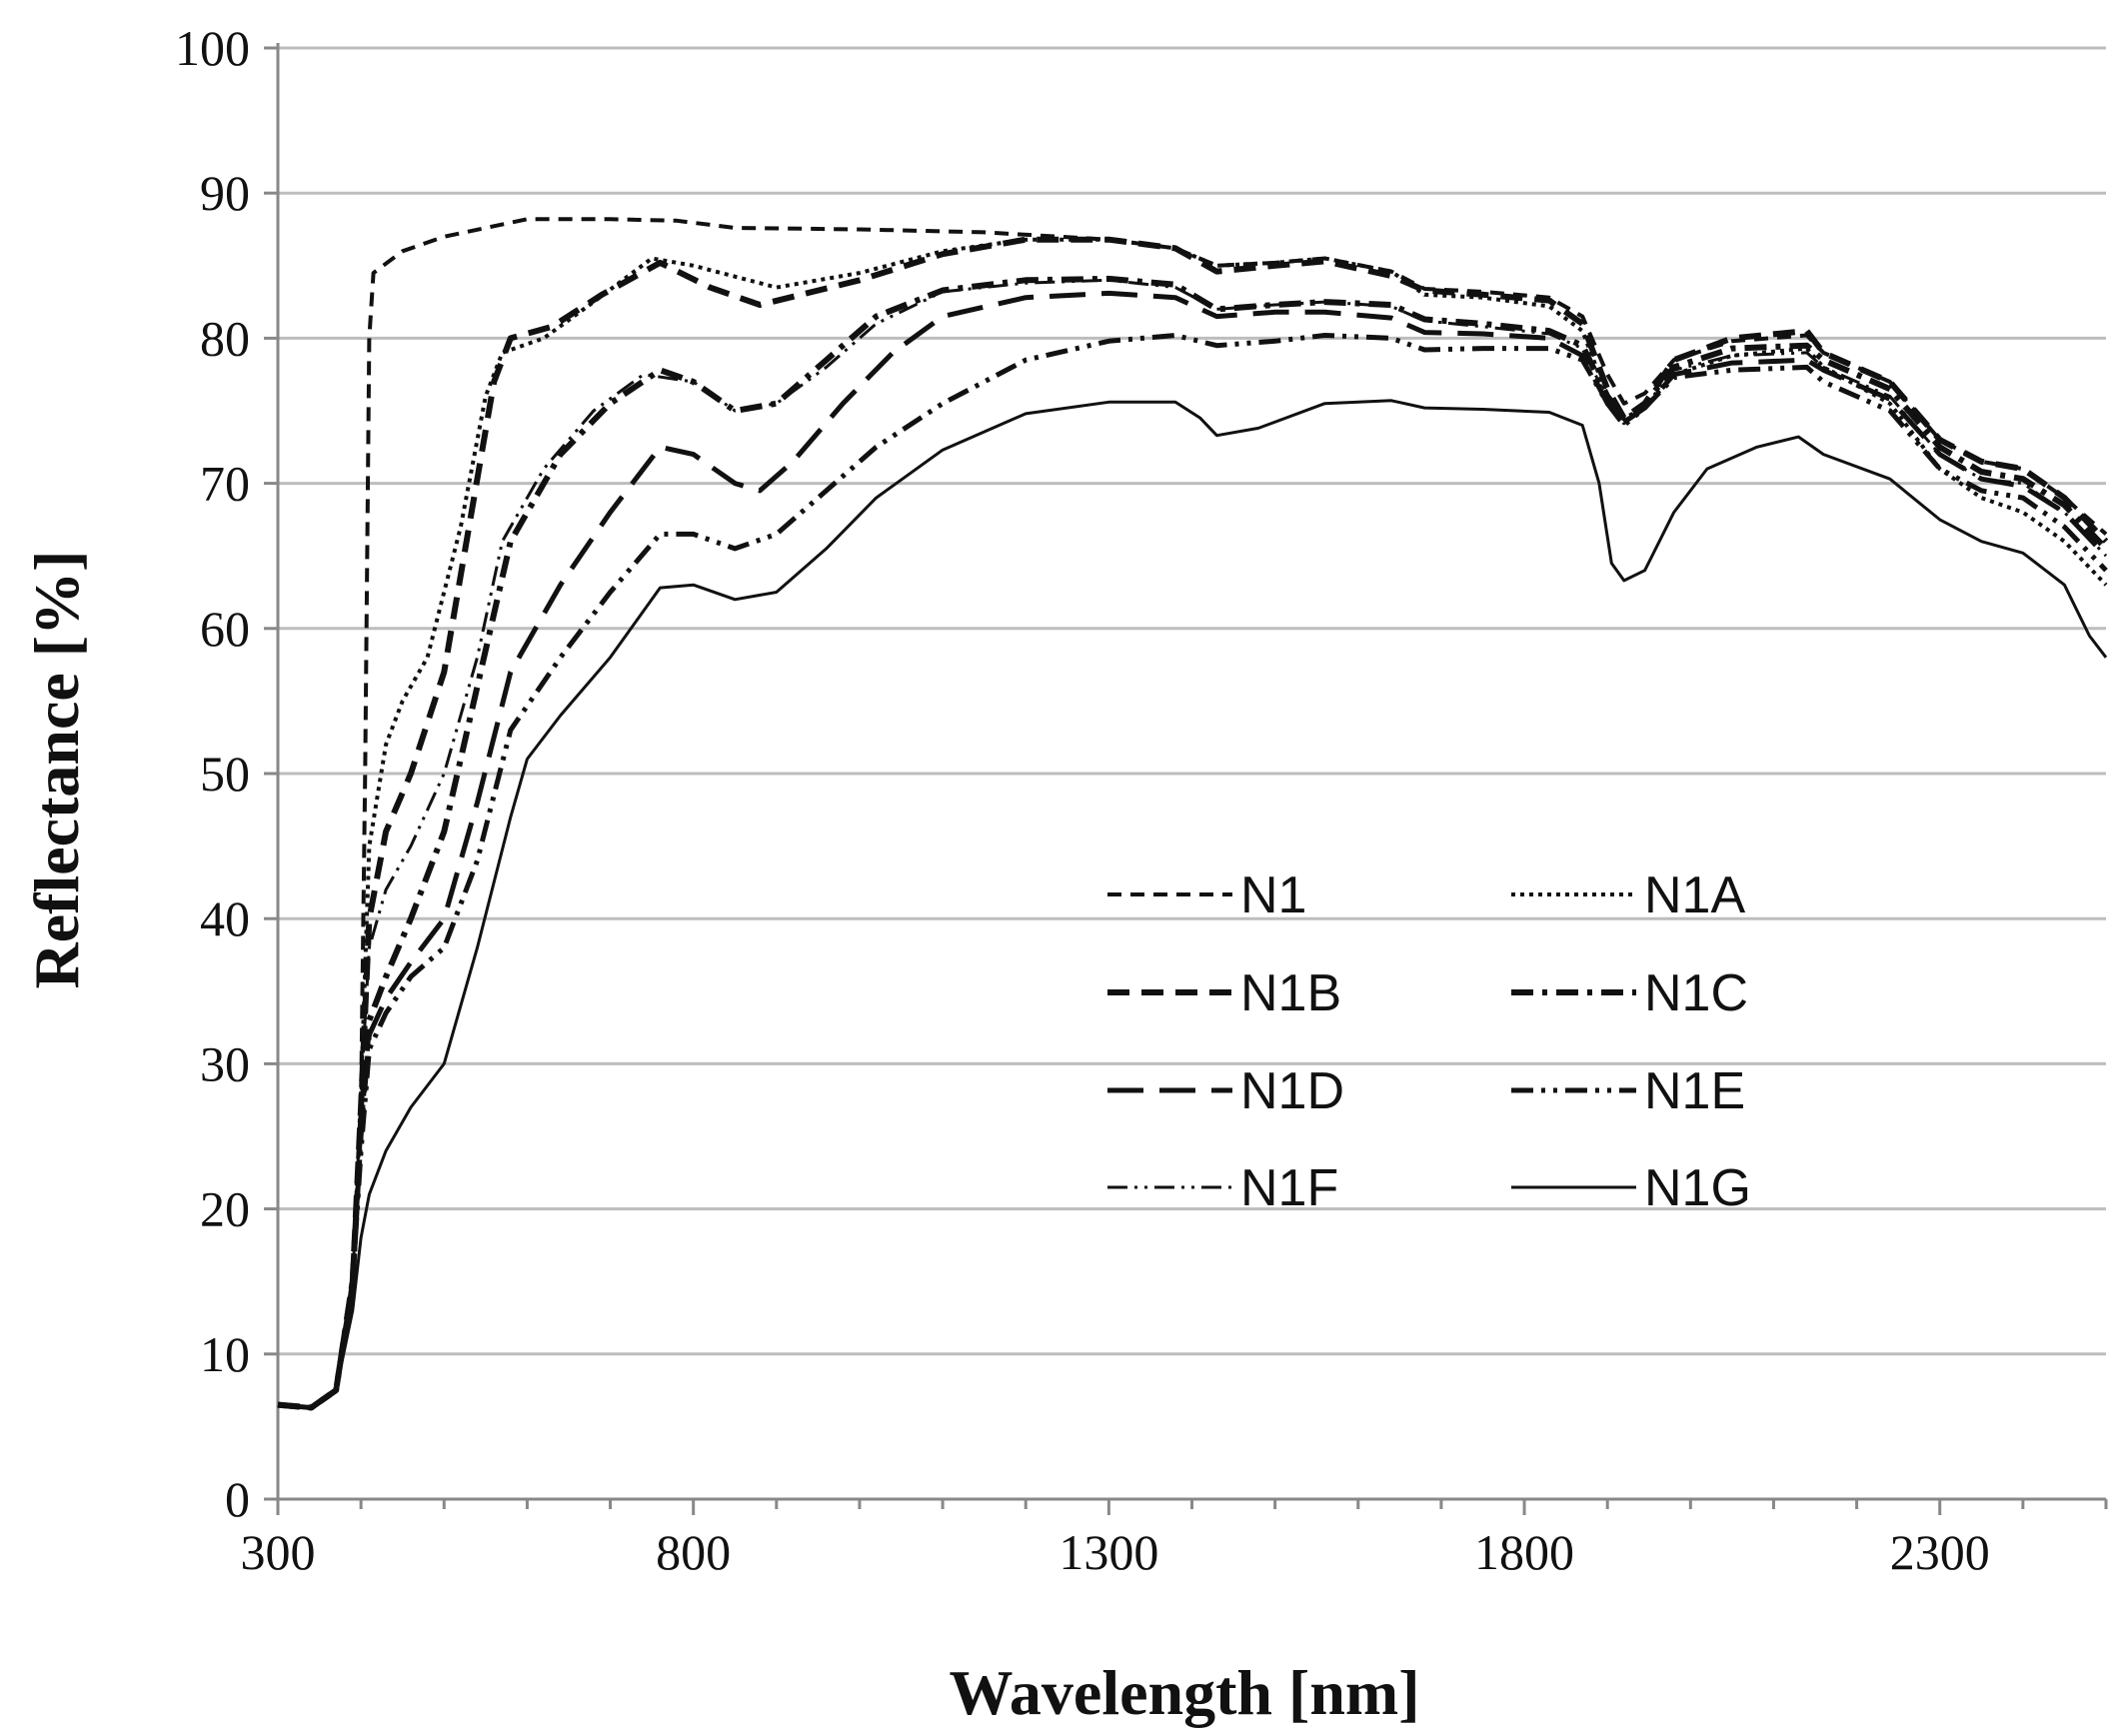 This screenshot has width=2120, height=1736. What do you see at coordinates (225, 629) in the screenshot?
I see `y-tick-label-60: 60` at bounding box center [225, 629].